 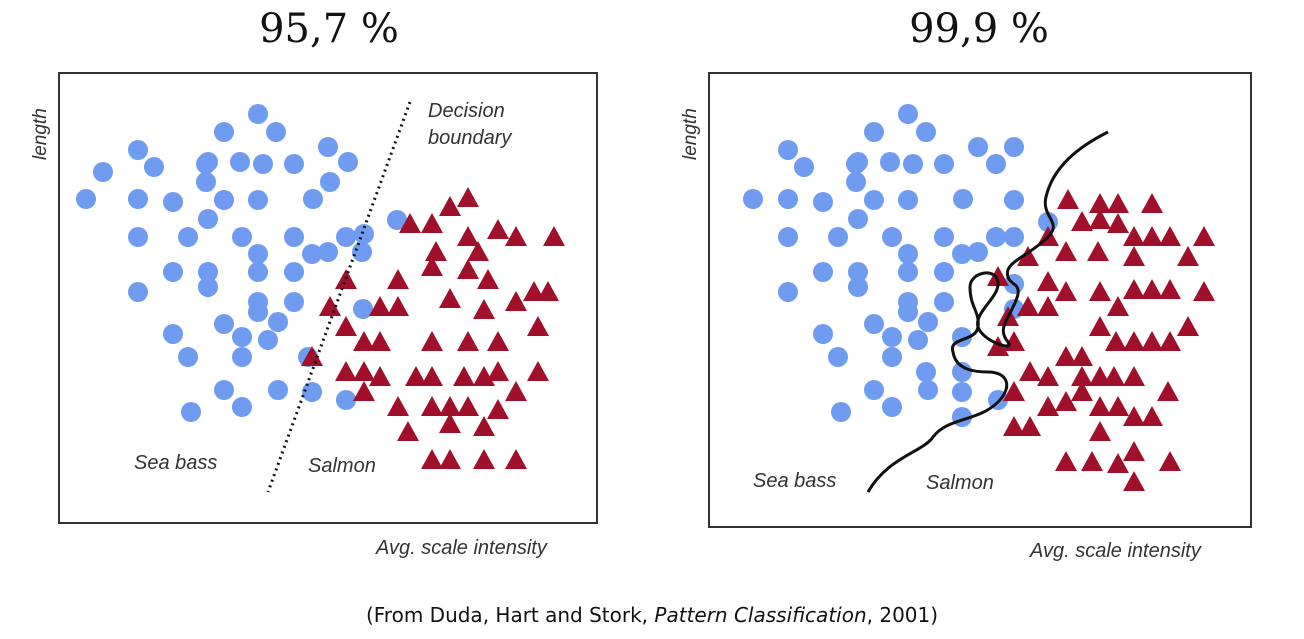 I want to click on x-axis-label-left: Avg. scale intensity, so click(x=461, y=548).